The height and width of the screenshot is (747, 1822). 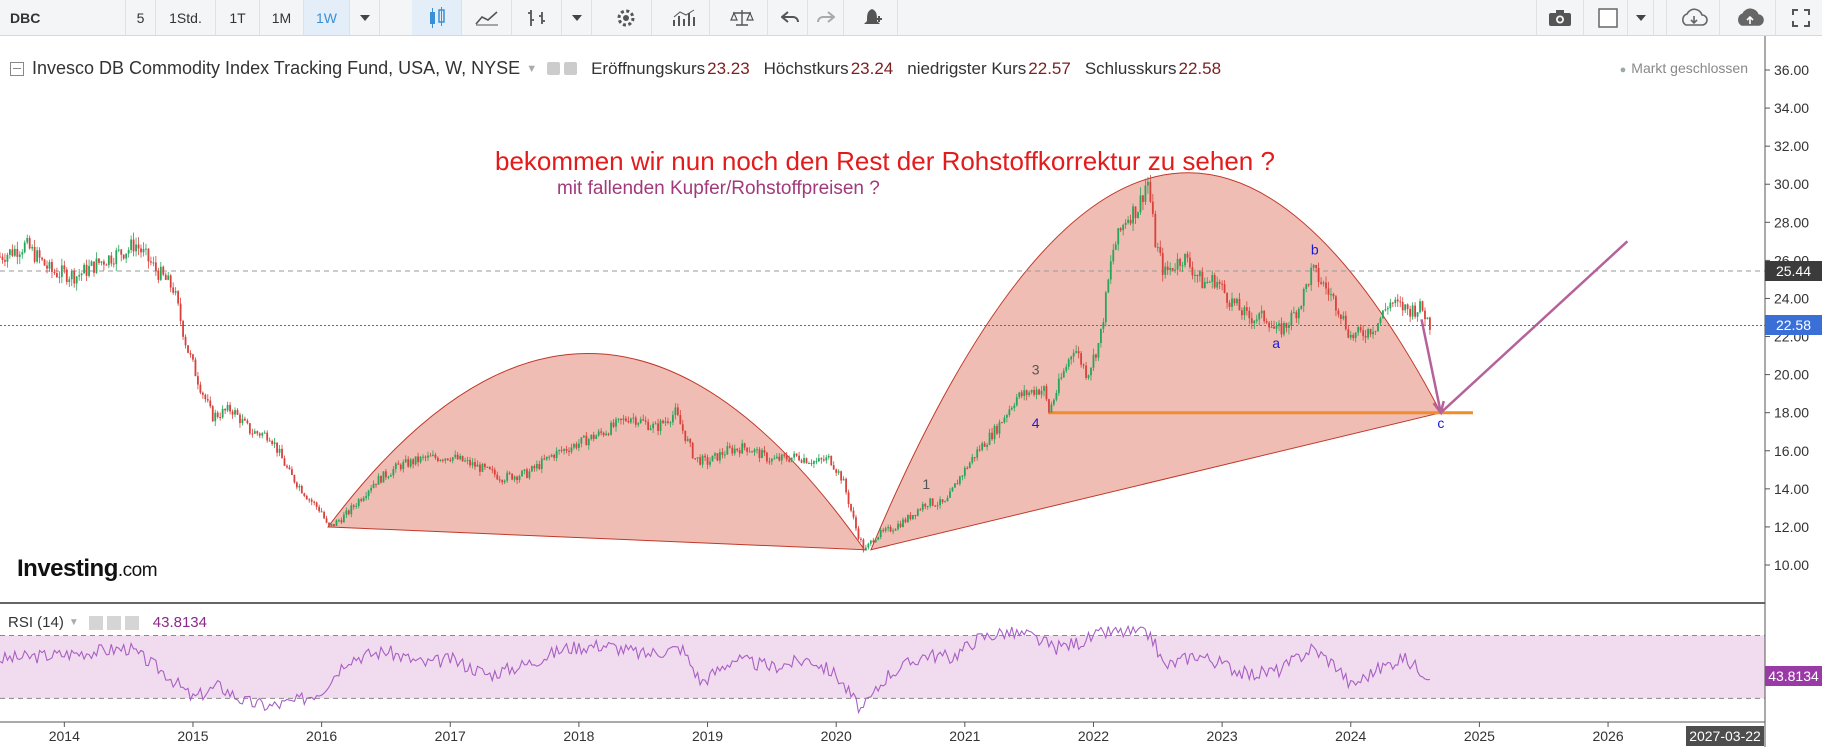 What do you see at coordinates (327, 17) in the screenshot?
I see `interval-1w: 1W` at bounding box center [327, 17].